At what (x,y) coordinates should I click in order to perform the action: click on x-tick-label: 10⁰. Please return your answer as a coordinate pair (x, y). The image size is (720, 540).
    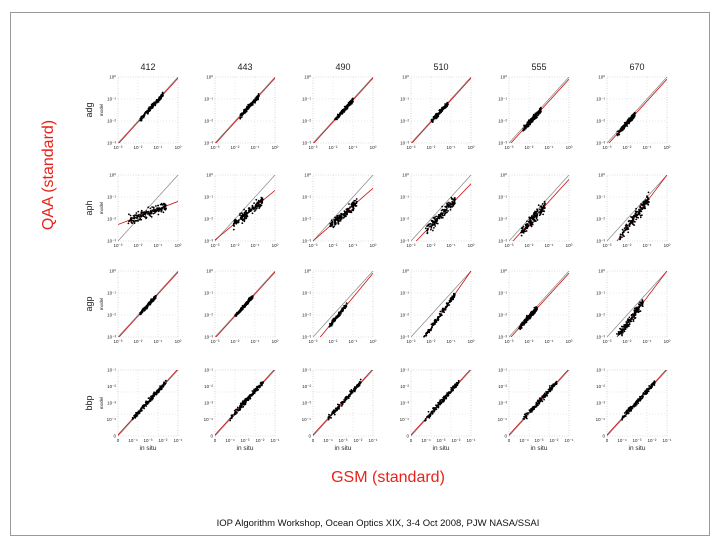
    Looking at the image, I should click on (178, 341).